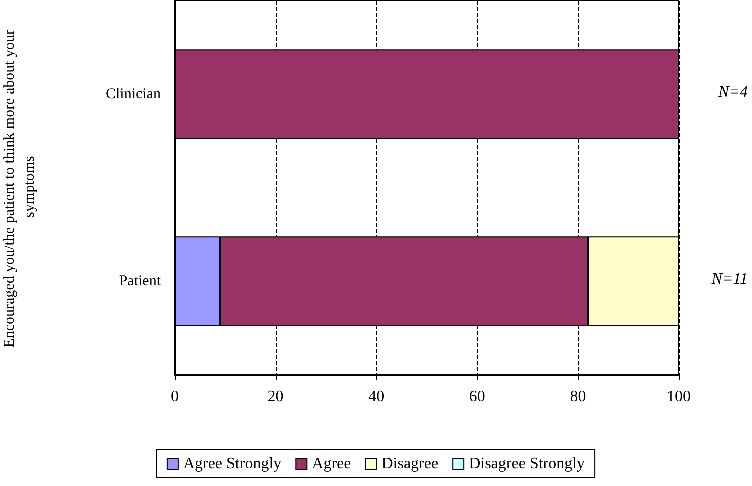 This screenshot has height=486, width=752. What do you see at coordinates (276, 397) in the screenshot?
I see `x-tick-label: 20` at bounding box center [276, 397].